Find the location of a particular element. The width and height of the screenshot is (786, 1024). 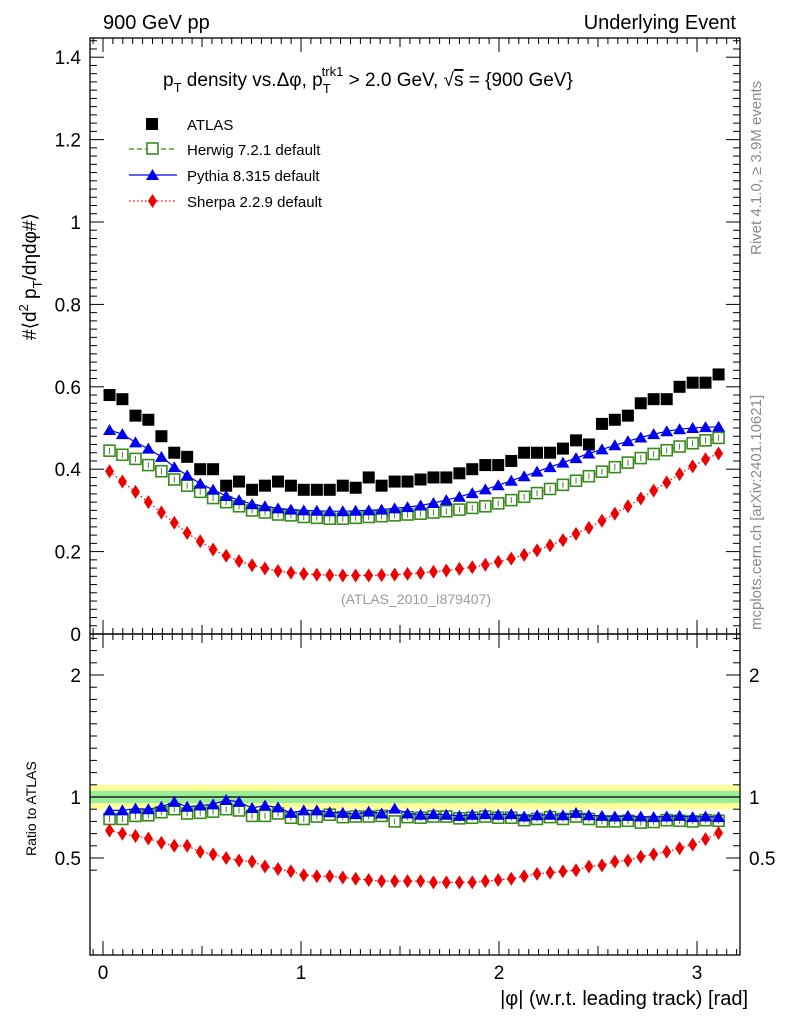

y-tick-label: 0.6 is located at coordinates (68, 388).